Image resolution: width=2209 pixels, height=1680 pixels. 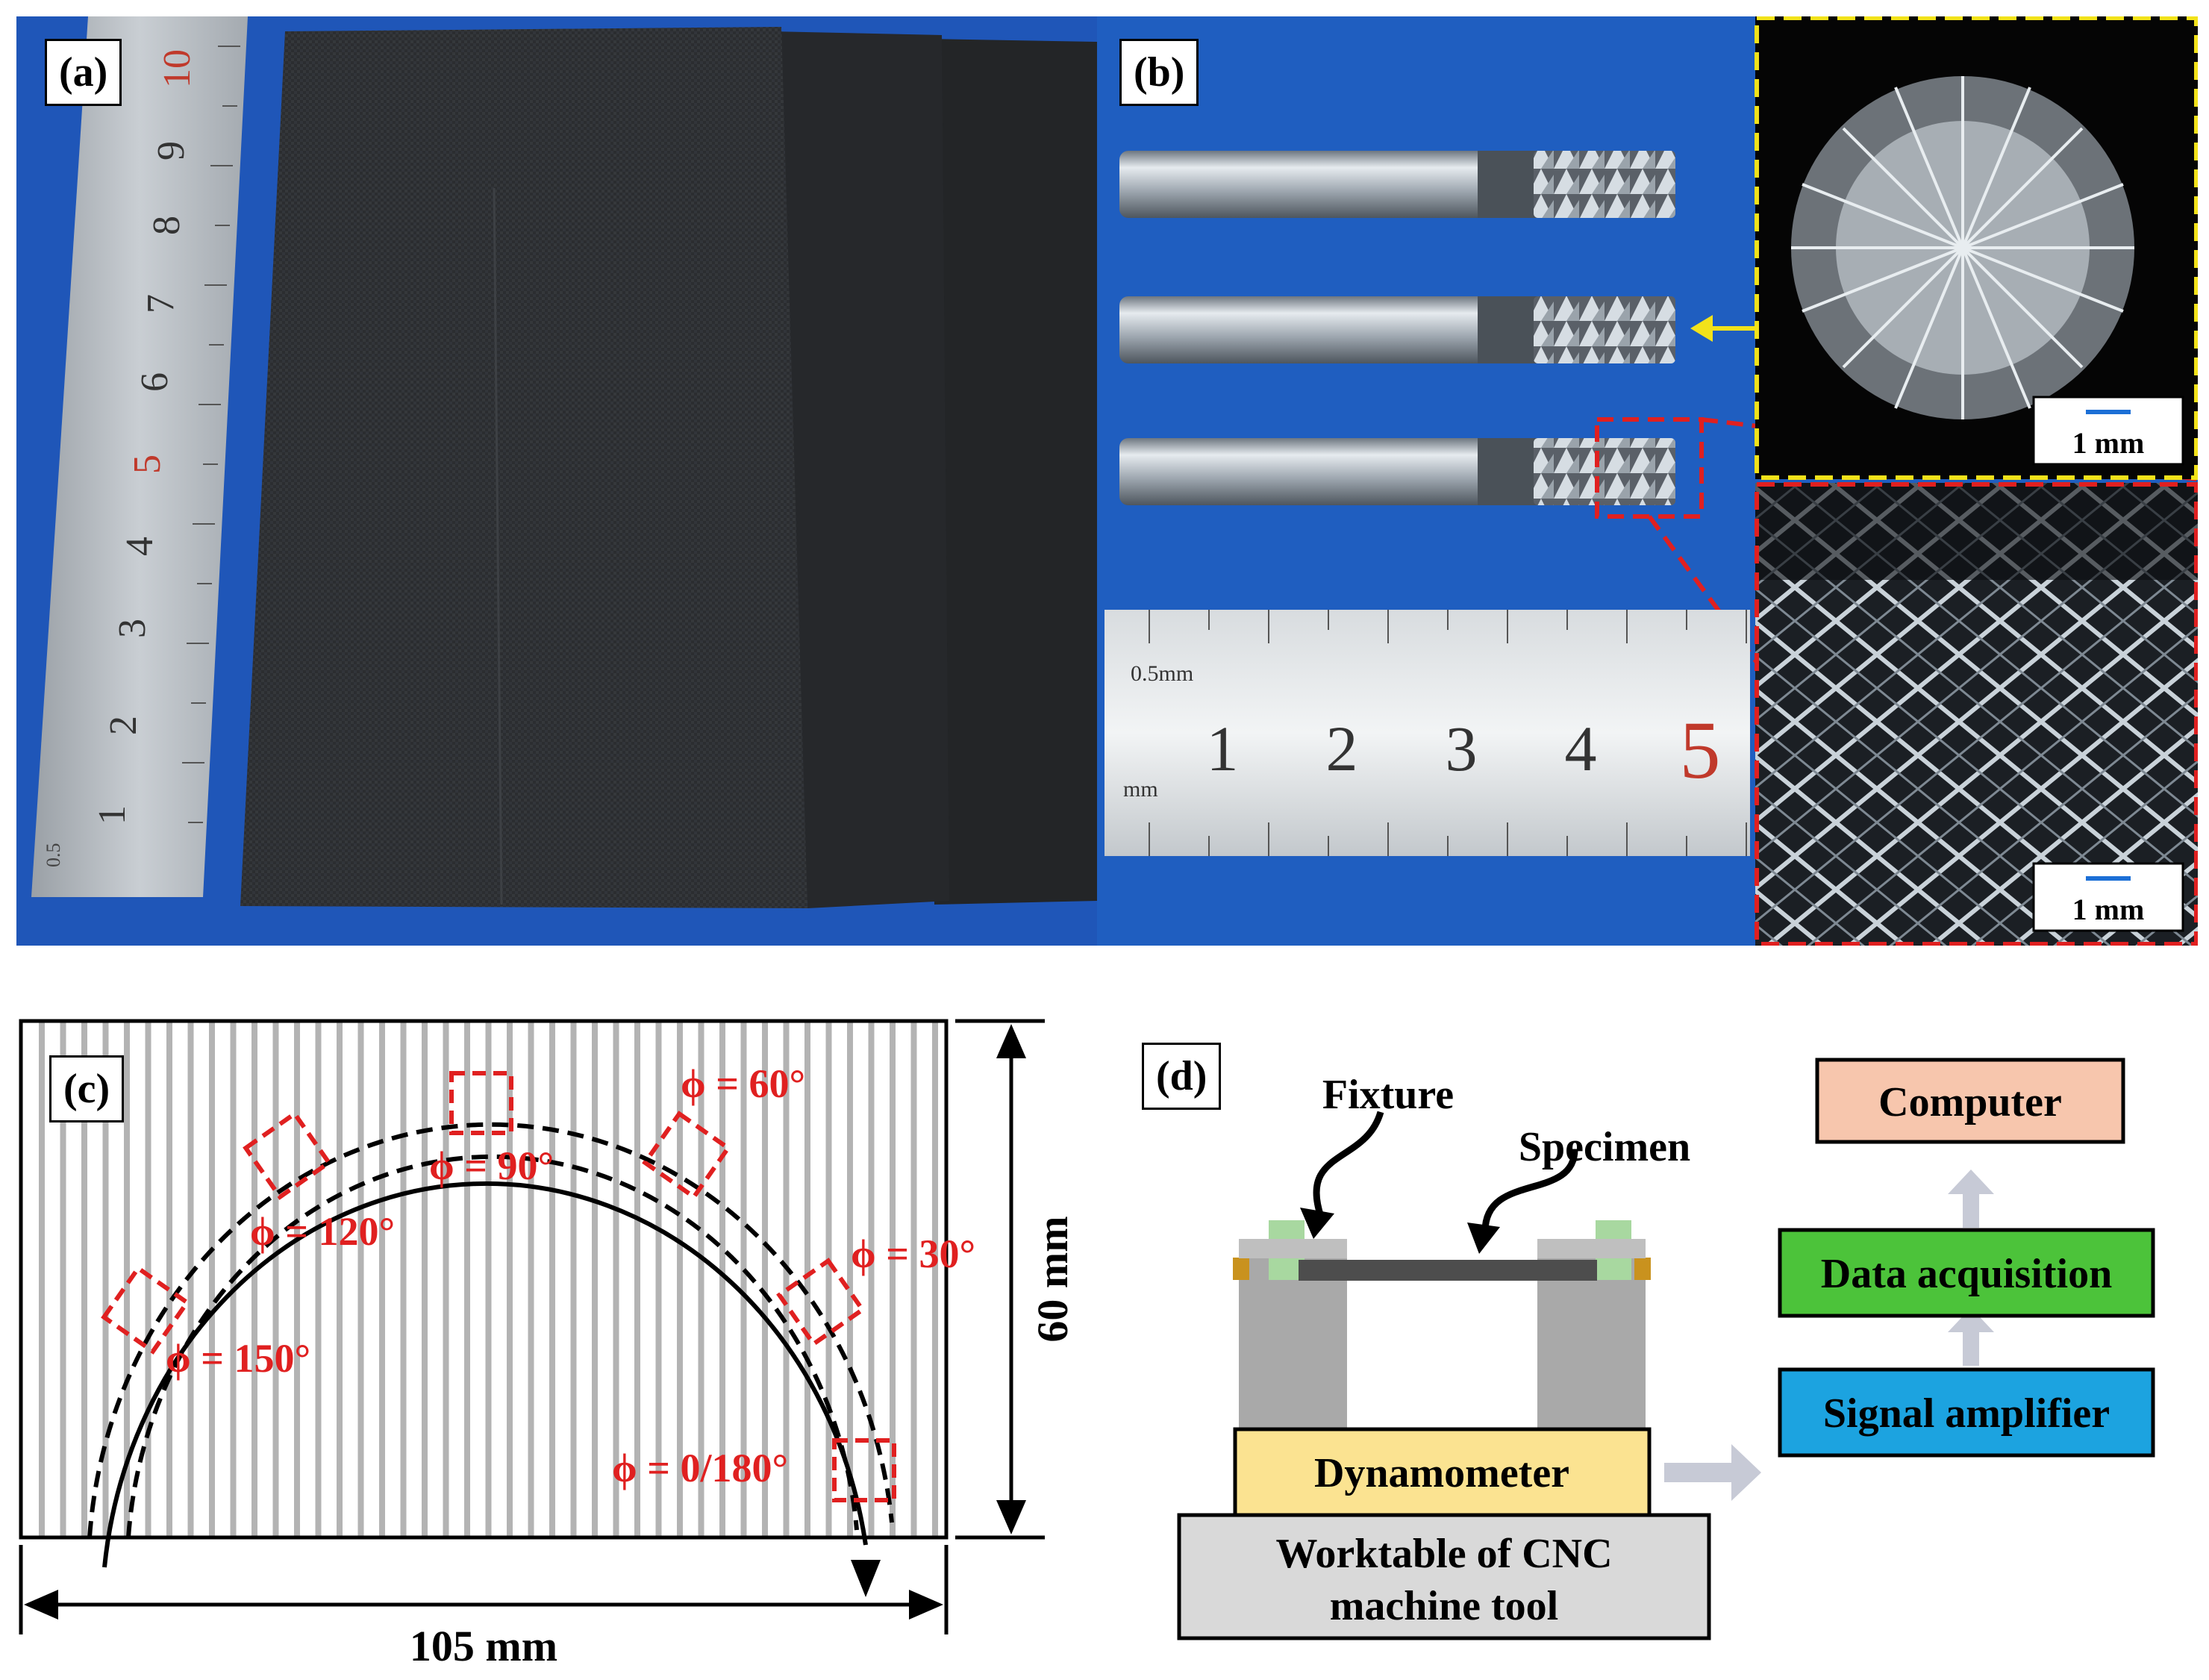 What do you see at coordinates (1444, 1554) in the screenshot?
I see `worktable-label-line1: Worktable of CNC` at bounding box center [1444, 1554].